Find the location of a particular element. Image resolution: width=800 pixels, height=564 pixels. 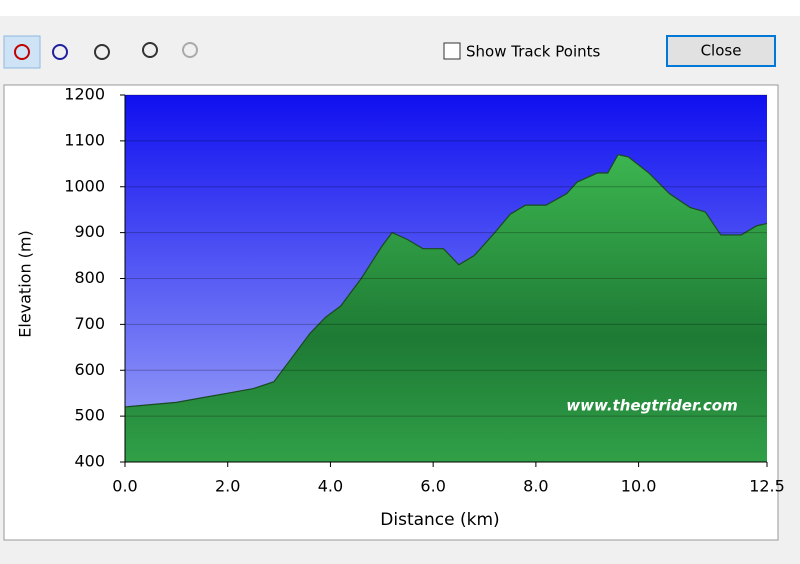

y-tick-label: 1200 is located at coordinates (84, 94).